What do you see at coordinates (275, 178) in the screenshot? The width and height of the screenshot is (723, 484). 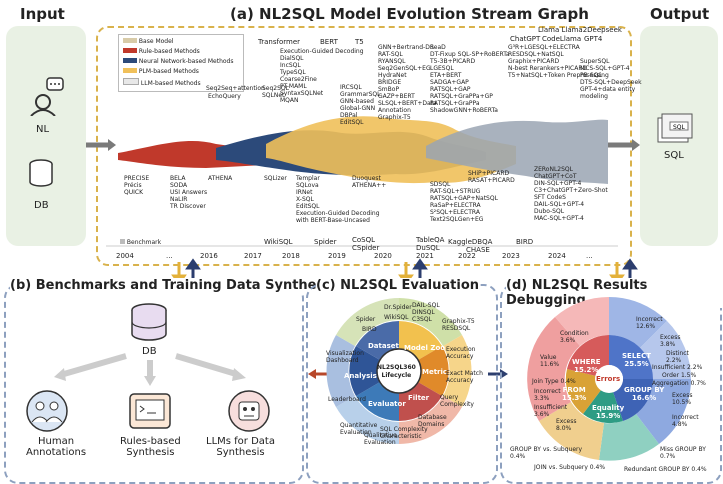 I see `methods-2017c: SQLizer` at bounding box center [275, 178].